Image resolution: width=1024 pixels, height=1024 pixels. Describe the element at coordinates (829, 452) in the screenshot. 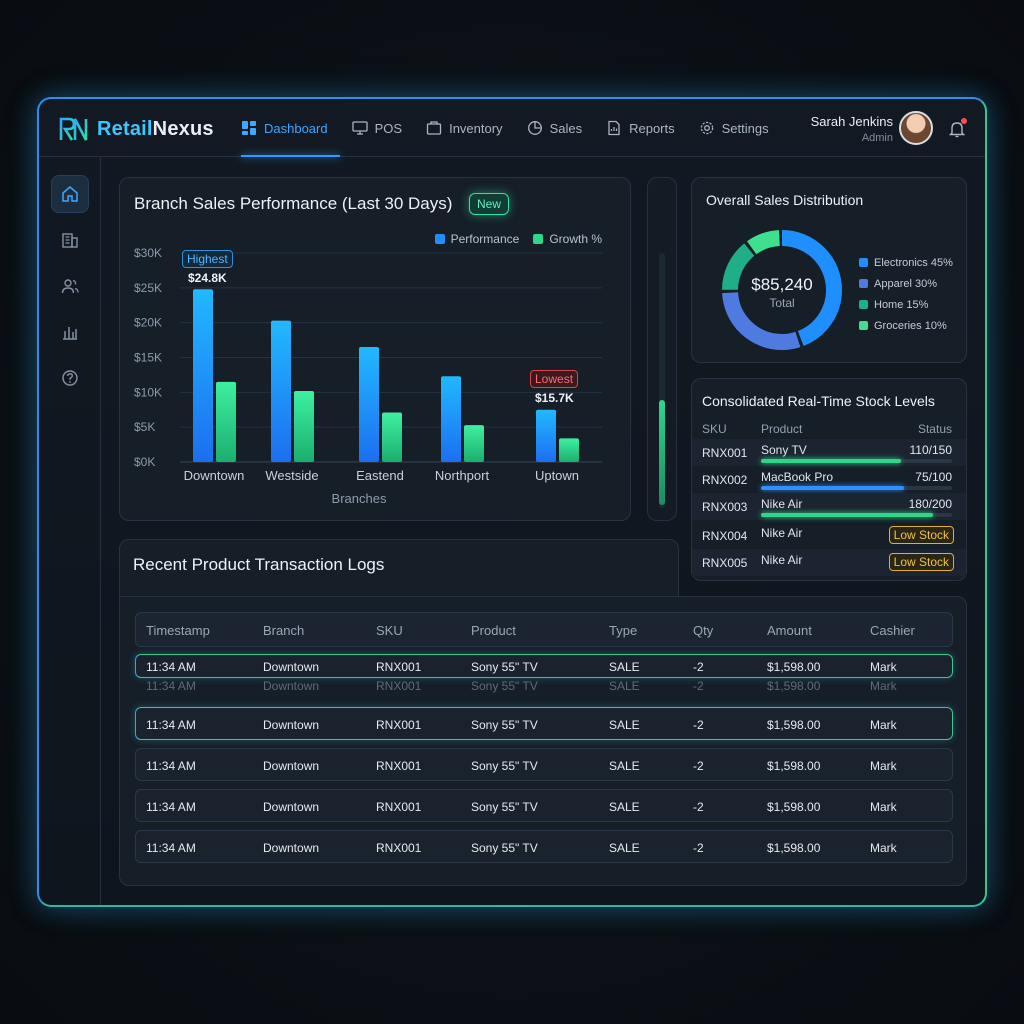

I see `stock-row: RNX001 Sony TV 110/150` at that location.